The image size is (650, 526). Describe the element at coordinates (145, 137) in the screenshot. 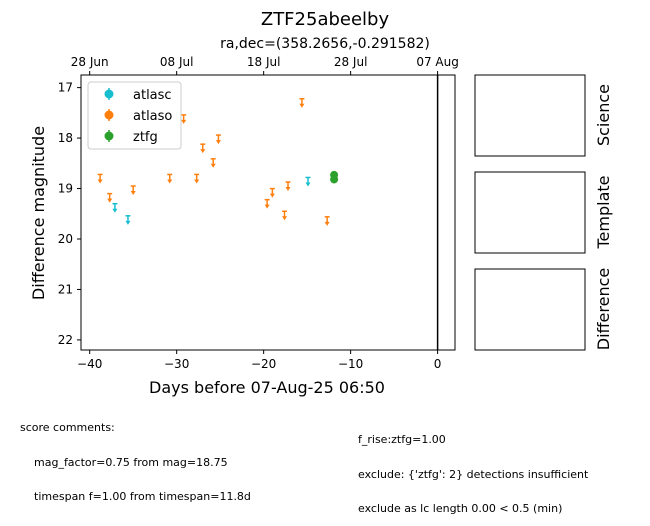

I see `legend-label: ztfg` at that location.